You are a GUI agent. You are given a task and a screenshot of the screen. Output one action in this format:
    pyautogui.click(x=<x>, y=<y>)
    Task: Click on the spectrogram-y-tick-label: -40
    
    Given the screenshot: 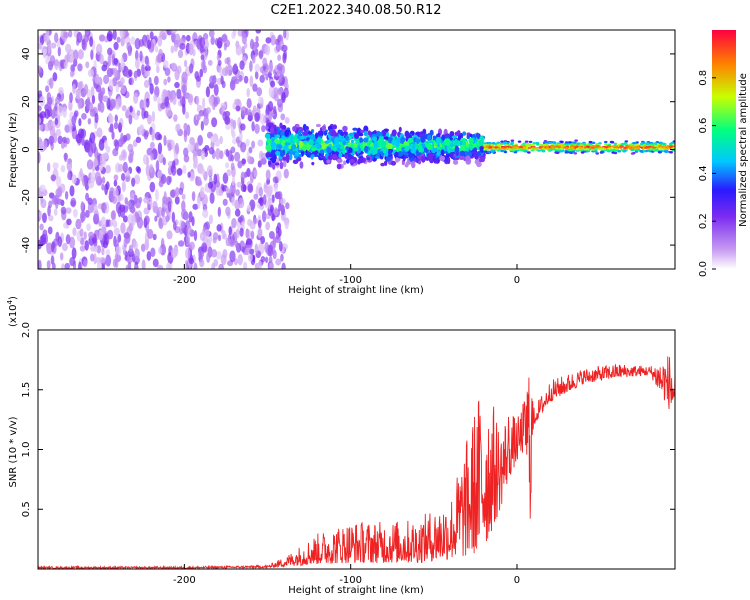 What is the action you would take?
    pyautogui.click(x=26, y=245)
    